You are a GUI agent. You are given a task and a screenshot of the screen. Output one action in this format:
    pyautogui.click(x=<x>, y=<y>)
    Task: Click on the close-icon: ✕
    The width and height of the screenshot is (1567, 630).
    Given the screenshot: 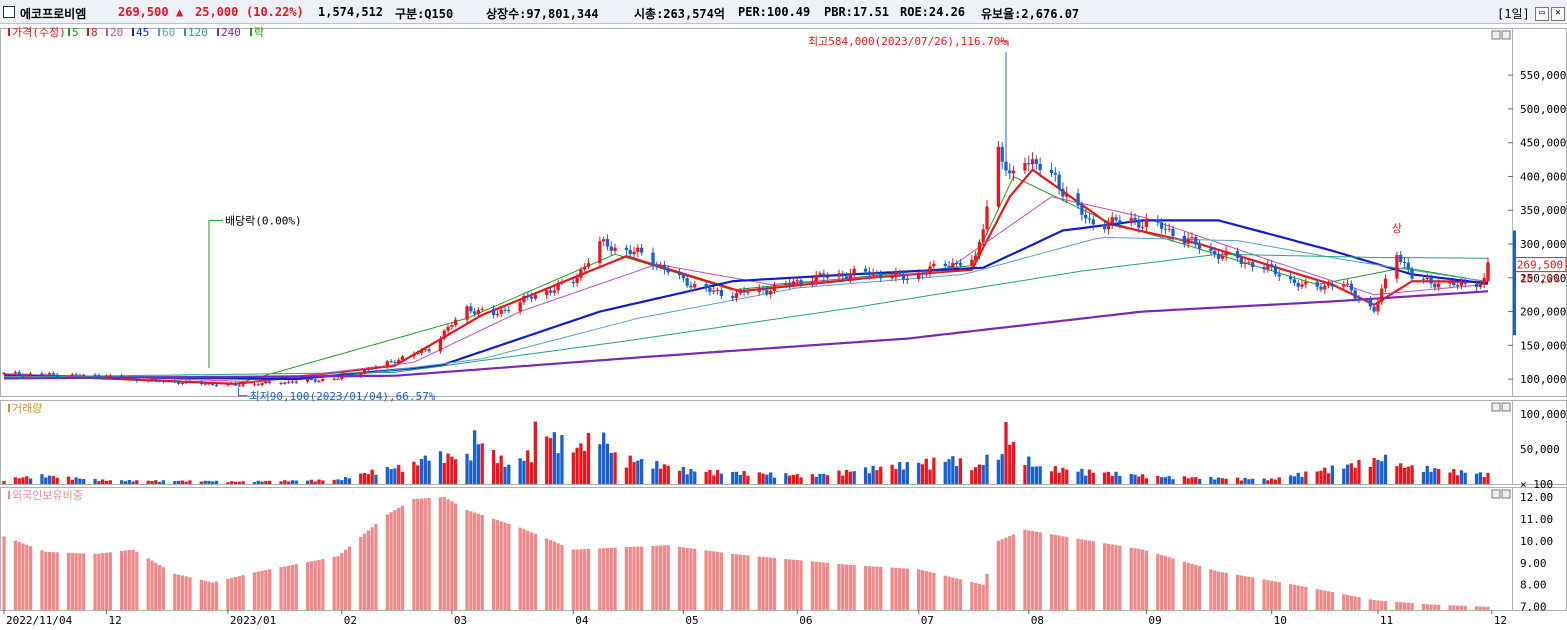 What is the action you would take?
    pyautogui.click(x=1558, y=14)
    